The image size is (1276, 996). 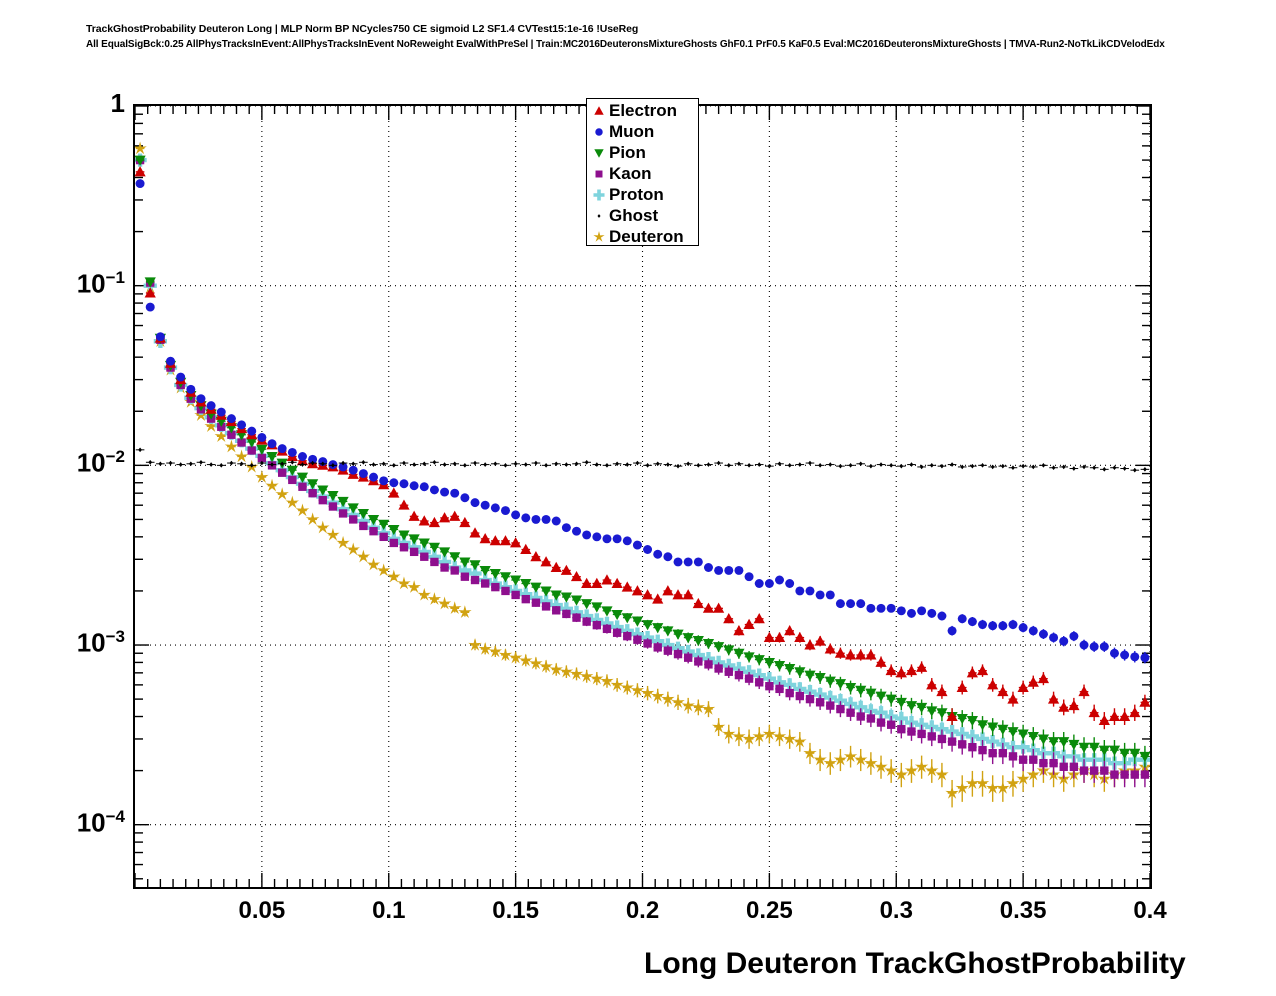 I want to click on legend-marker-deuteron, so click(x=599, y=237).